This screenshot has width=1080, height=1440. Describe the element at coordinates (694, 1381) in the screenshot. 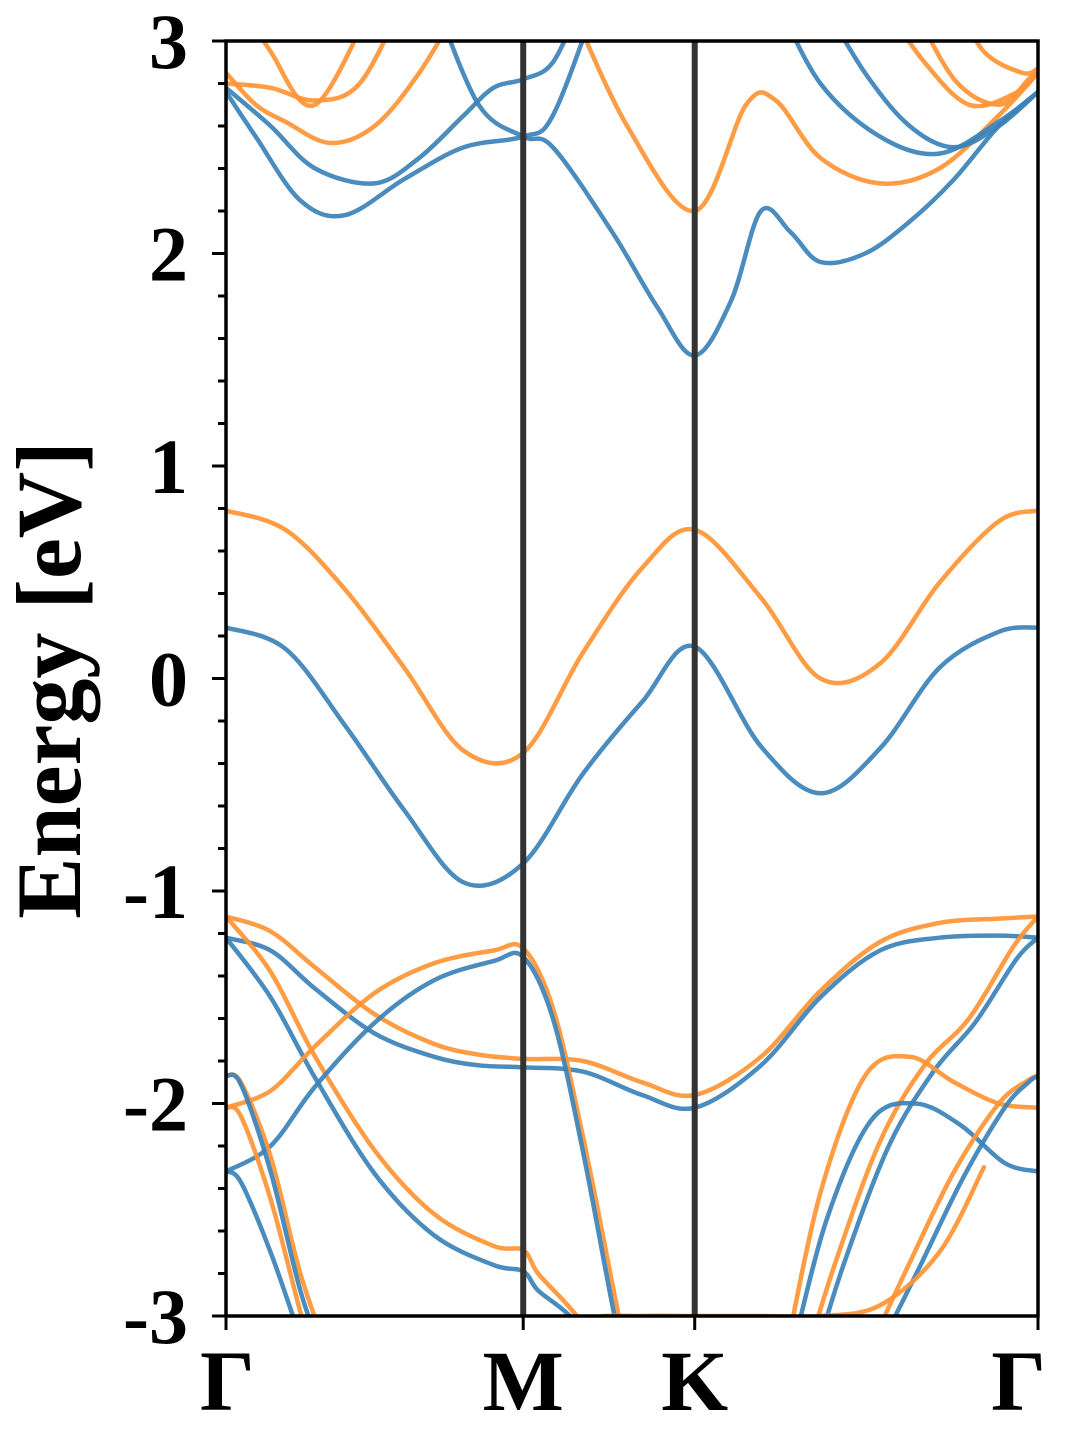

I see `x-tick-label: K` at that location.